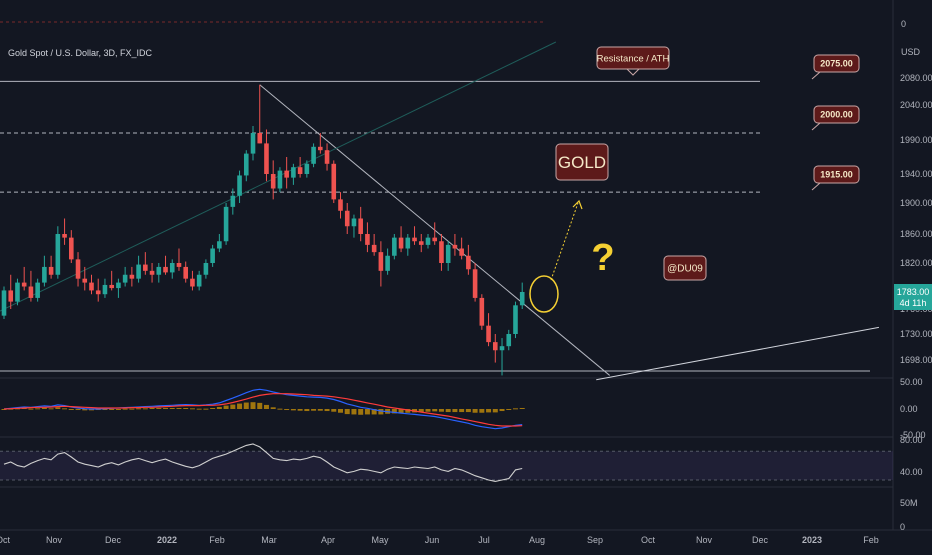  Describe the element at coordinates (916, 105) in the screenshot. I see `price-tick-label: 2040.00` at that location.